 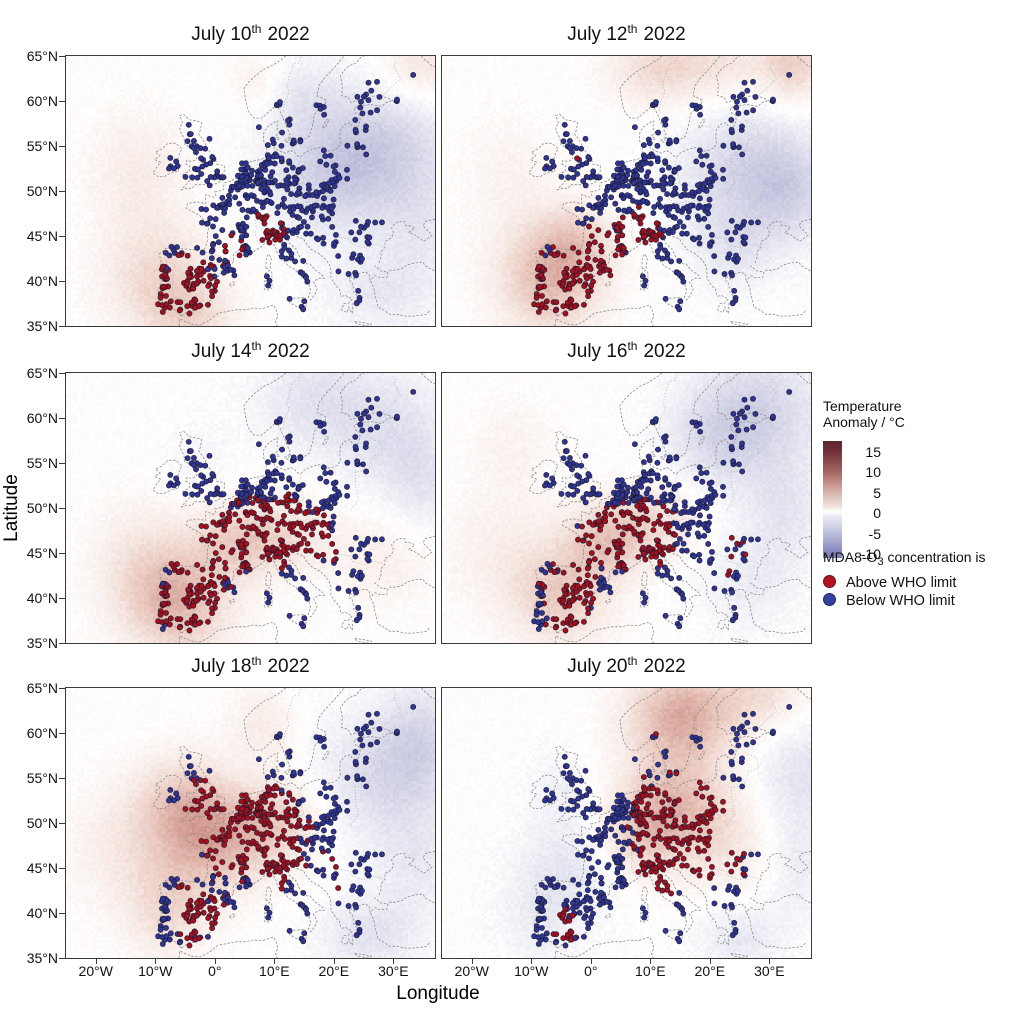 I want to click on colorbar-tick-label: -10, so click(x=870, y=554).